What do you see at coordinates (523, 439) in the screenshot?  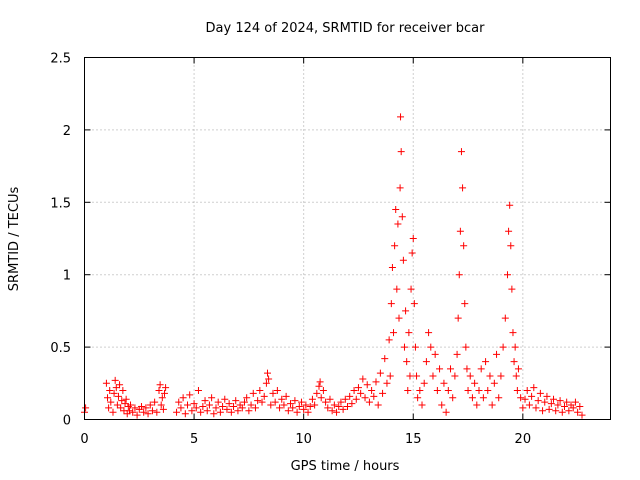 I see `x-tick-label: 20` at bounding box center [523, 439].